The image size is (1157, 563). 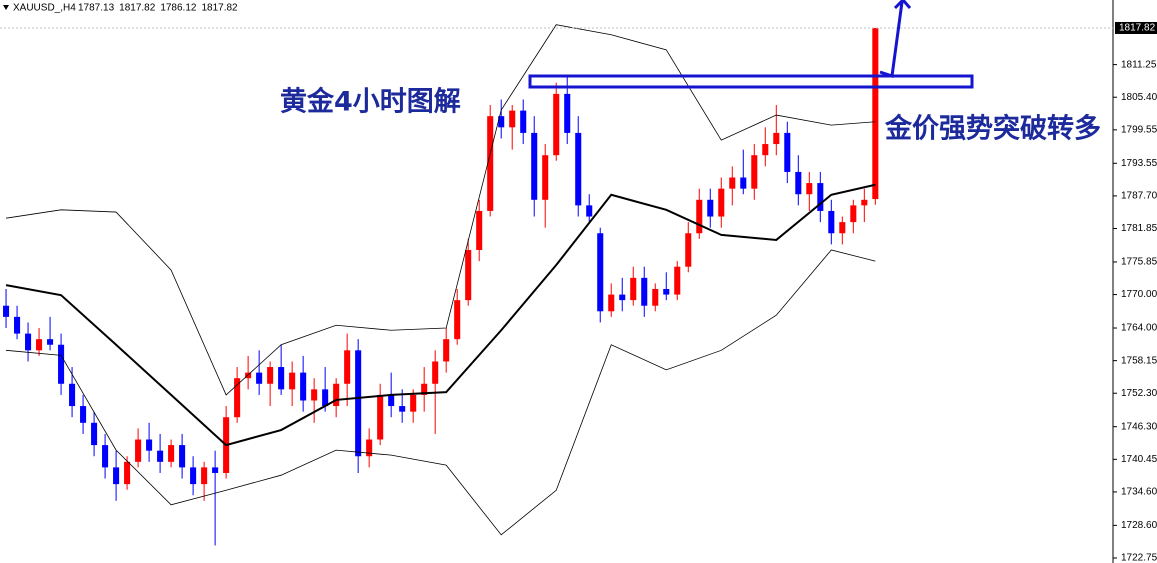 What do you see at coordinates (1139, 459) in the screenshot?
I see `y-tick-label: 1740.45` at bounding box center [1139, 459].